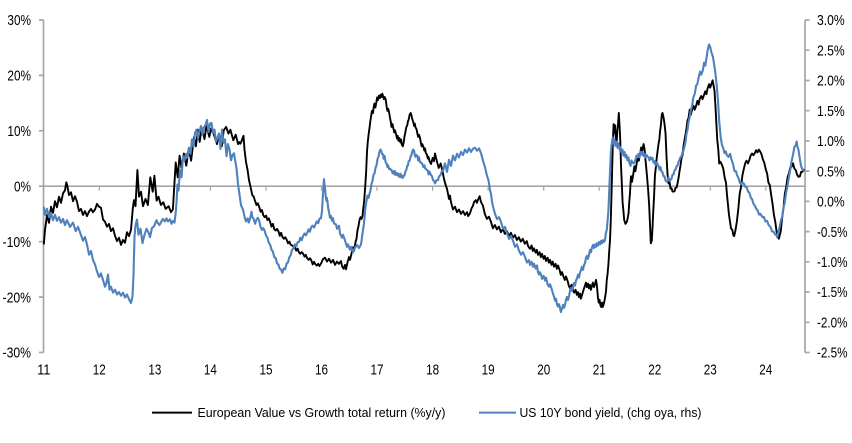  What do you see at coordinates (832, 292) in the screenshot?
I see `svg-text: -1.5%` at bounding box center [832, 292].